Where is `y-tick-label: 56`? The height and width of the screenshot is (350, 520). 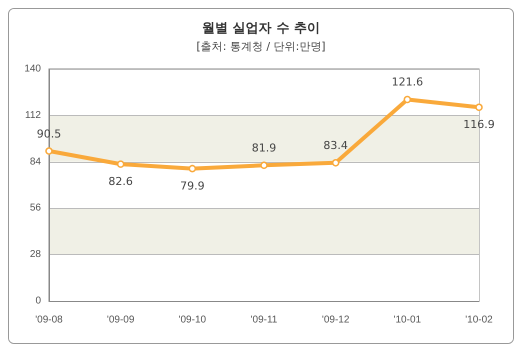 y-tick-label: 56 is located at coordinates (36, 208).